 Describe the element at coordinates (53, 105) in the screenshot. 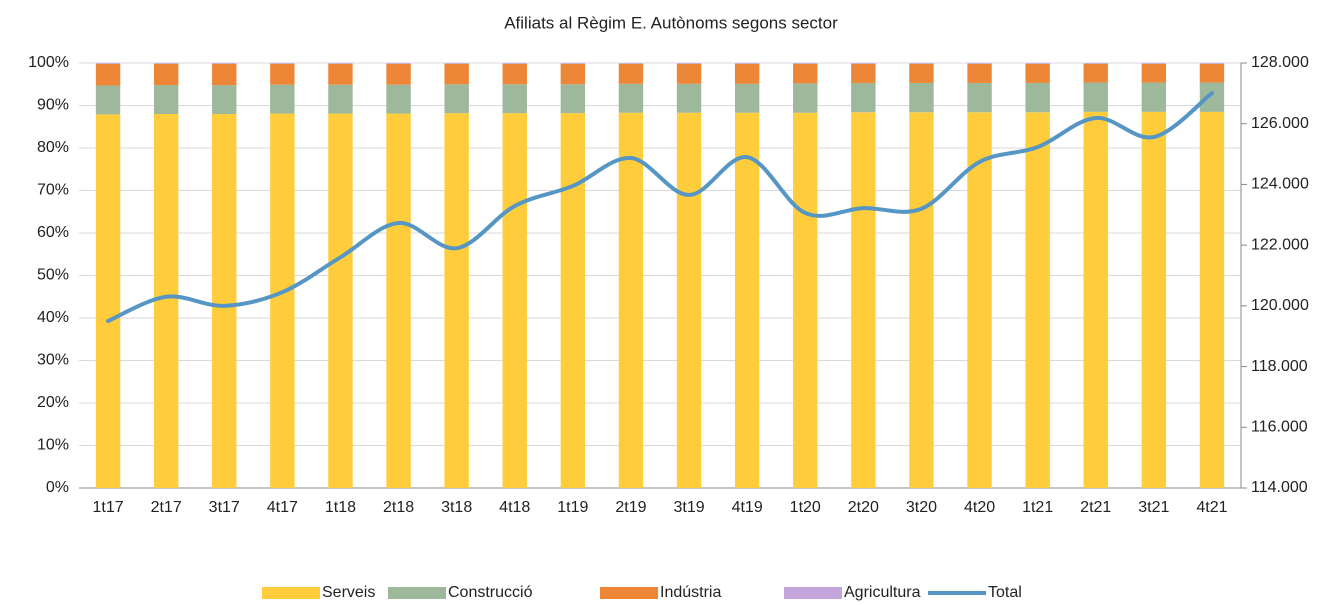

I see `y-tick-label: 90%` at that location.